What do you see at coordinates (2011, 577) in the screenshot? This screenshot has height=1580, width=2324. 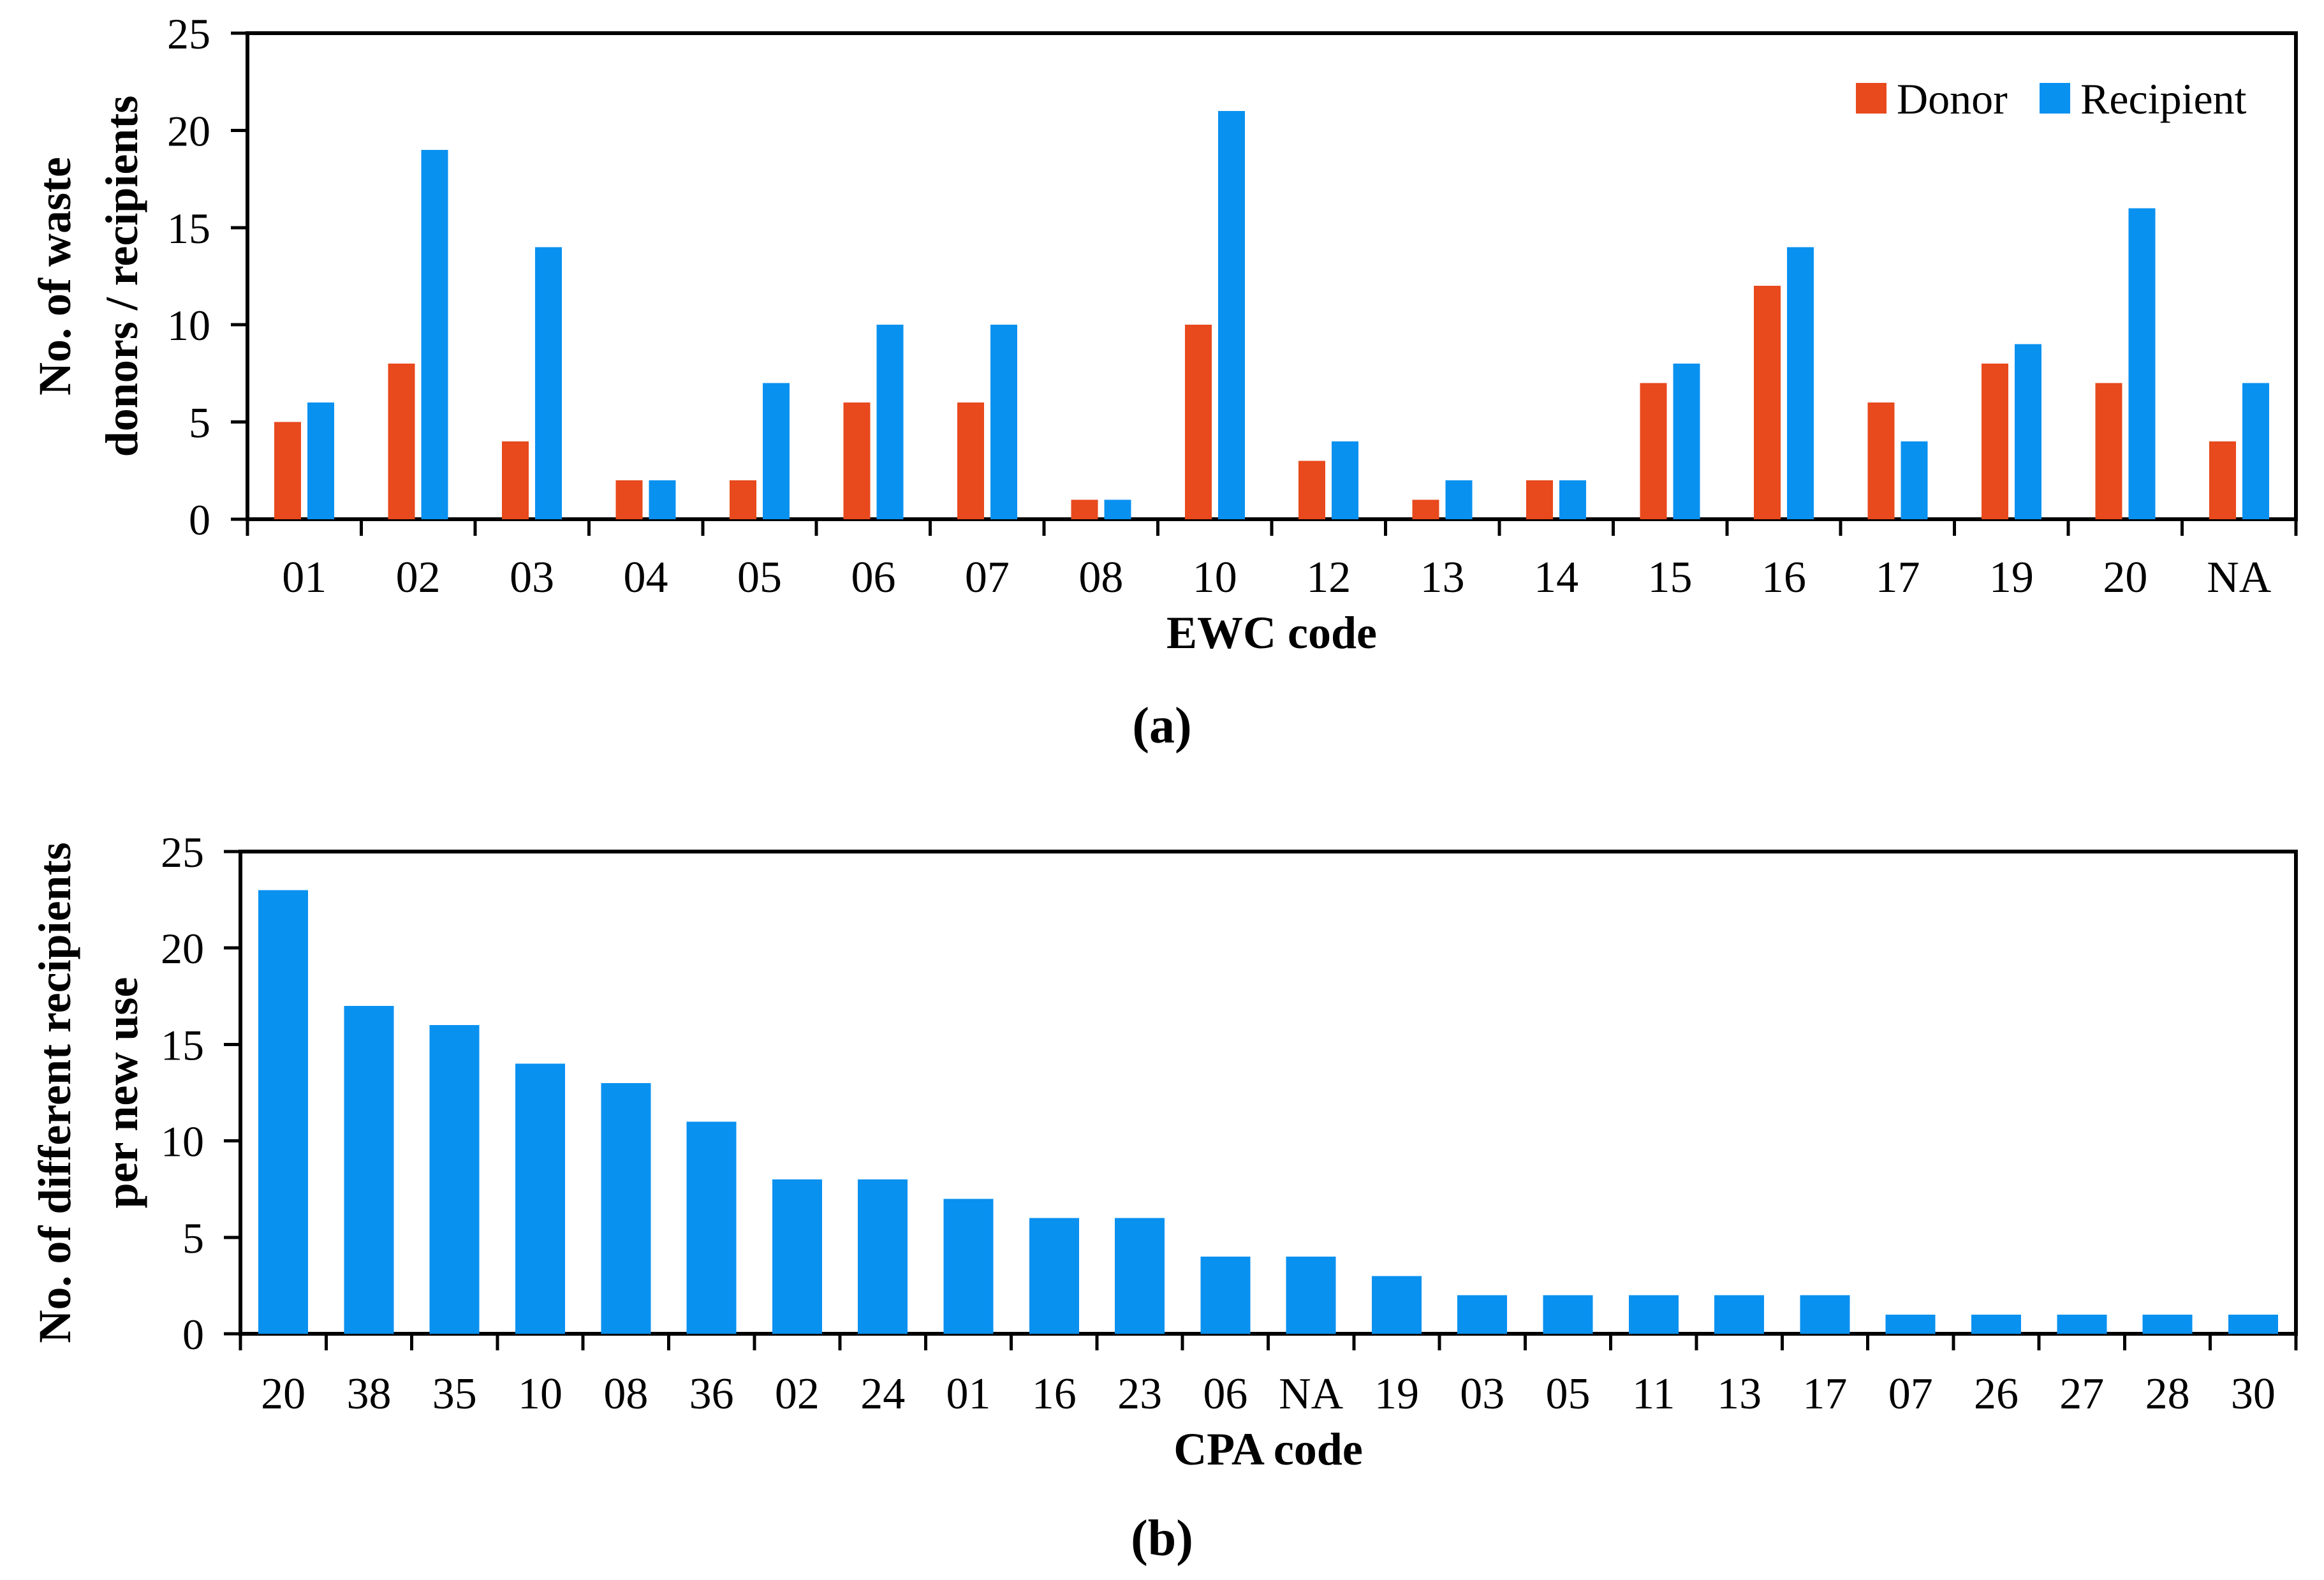 I see `chart-a-xtick-label-19: 19` at bounding box center [2011, 577].